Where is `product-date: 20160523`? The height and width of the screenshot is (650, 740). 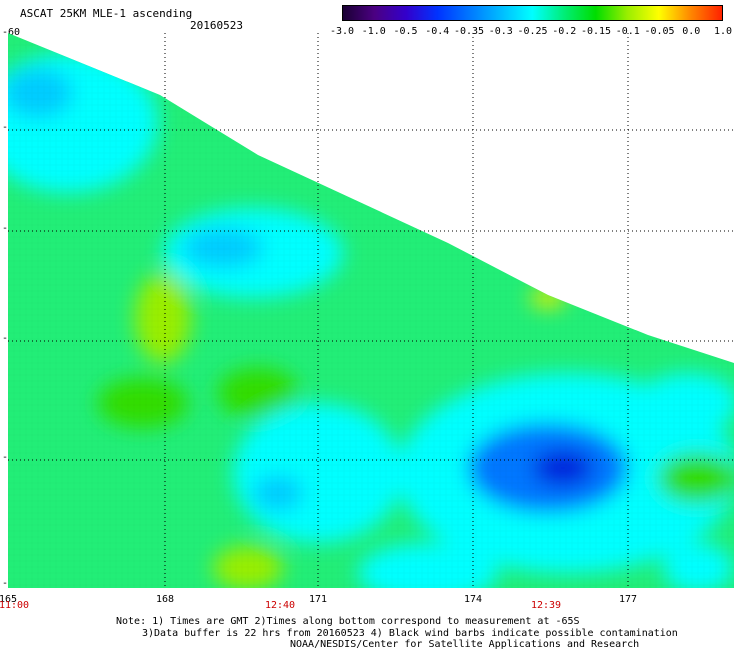 product-date: 20160523 is located at coordinates (216, 25).